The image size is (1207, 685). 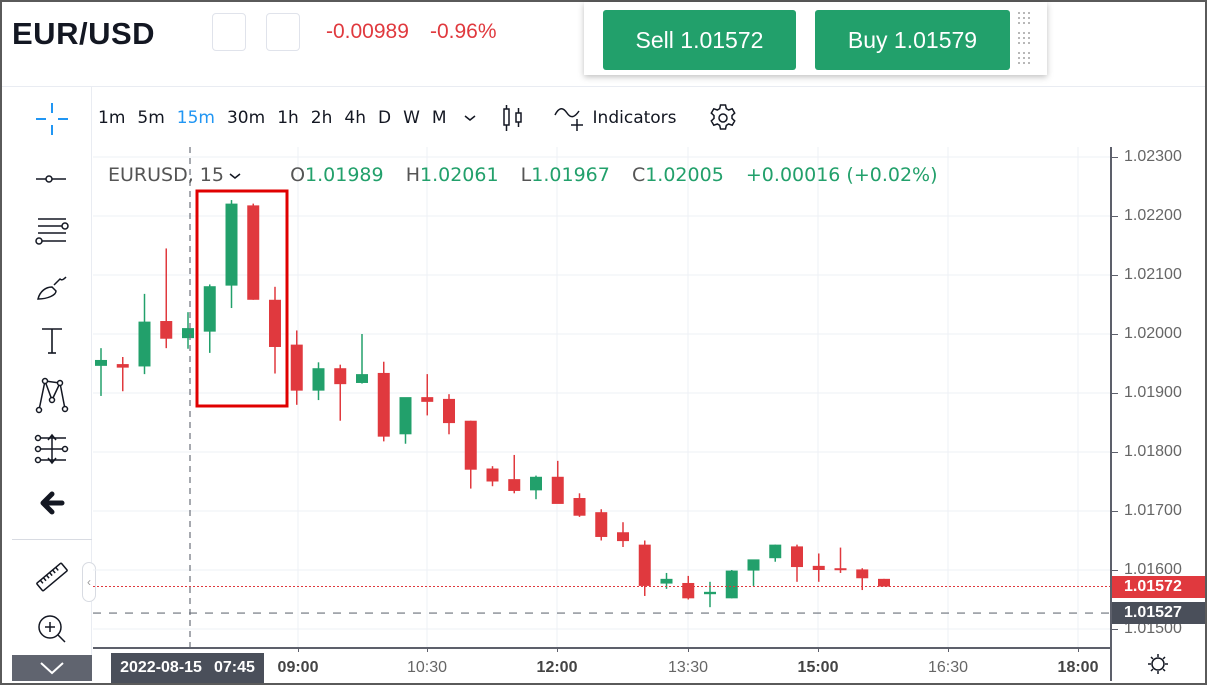 I want to click on chart-type-button, so click(x=513, y=118).